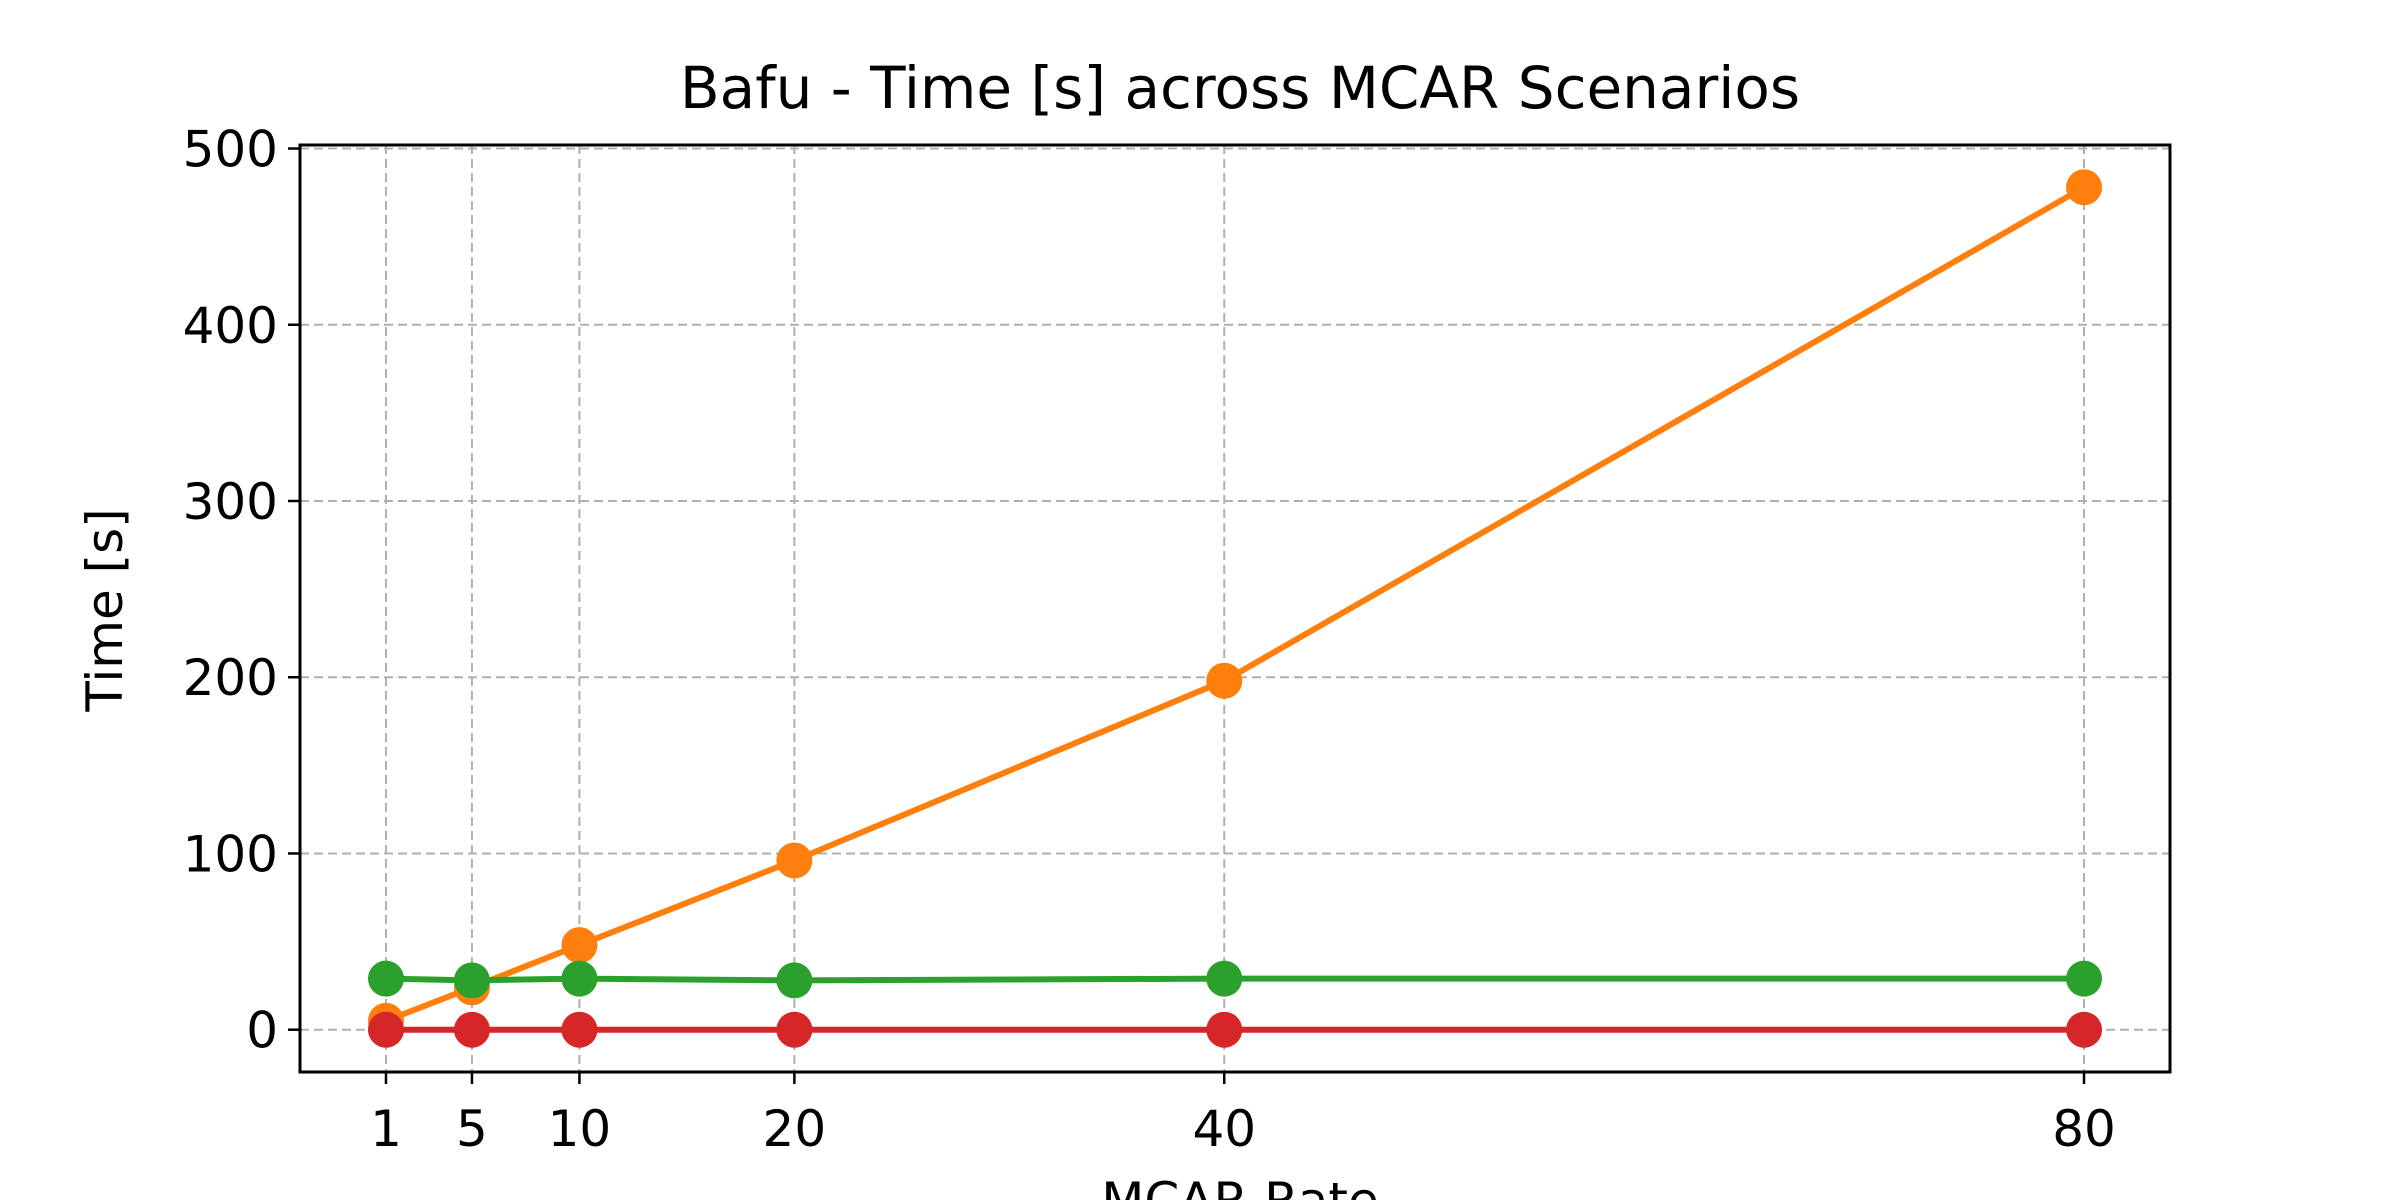 This screenshot has height=1200, width=2400. What do you see at coordinates (1240, 88) in the screenshot?
I see `chart-title: Bafu - Time [s] across MCAR Scenarios` at bounding box center [1240, 88].